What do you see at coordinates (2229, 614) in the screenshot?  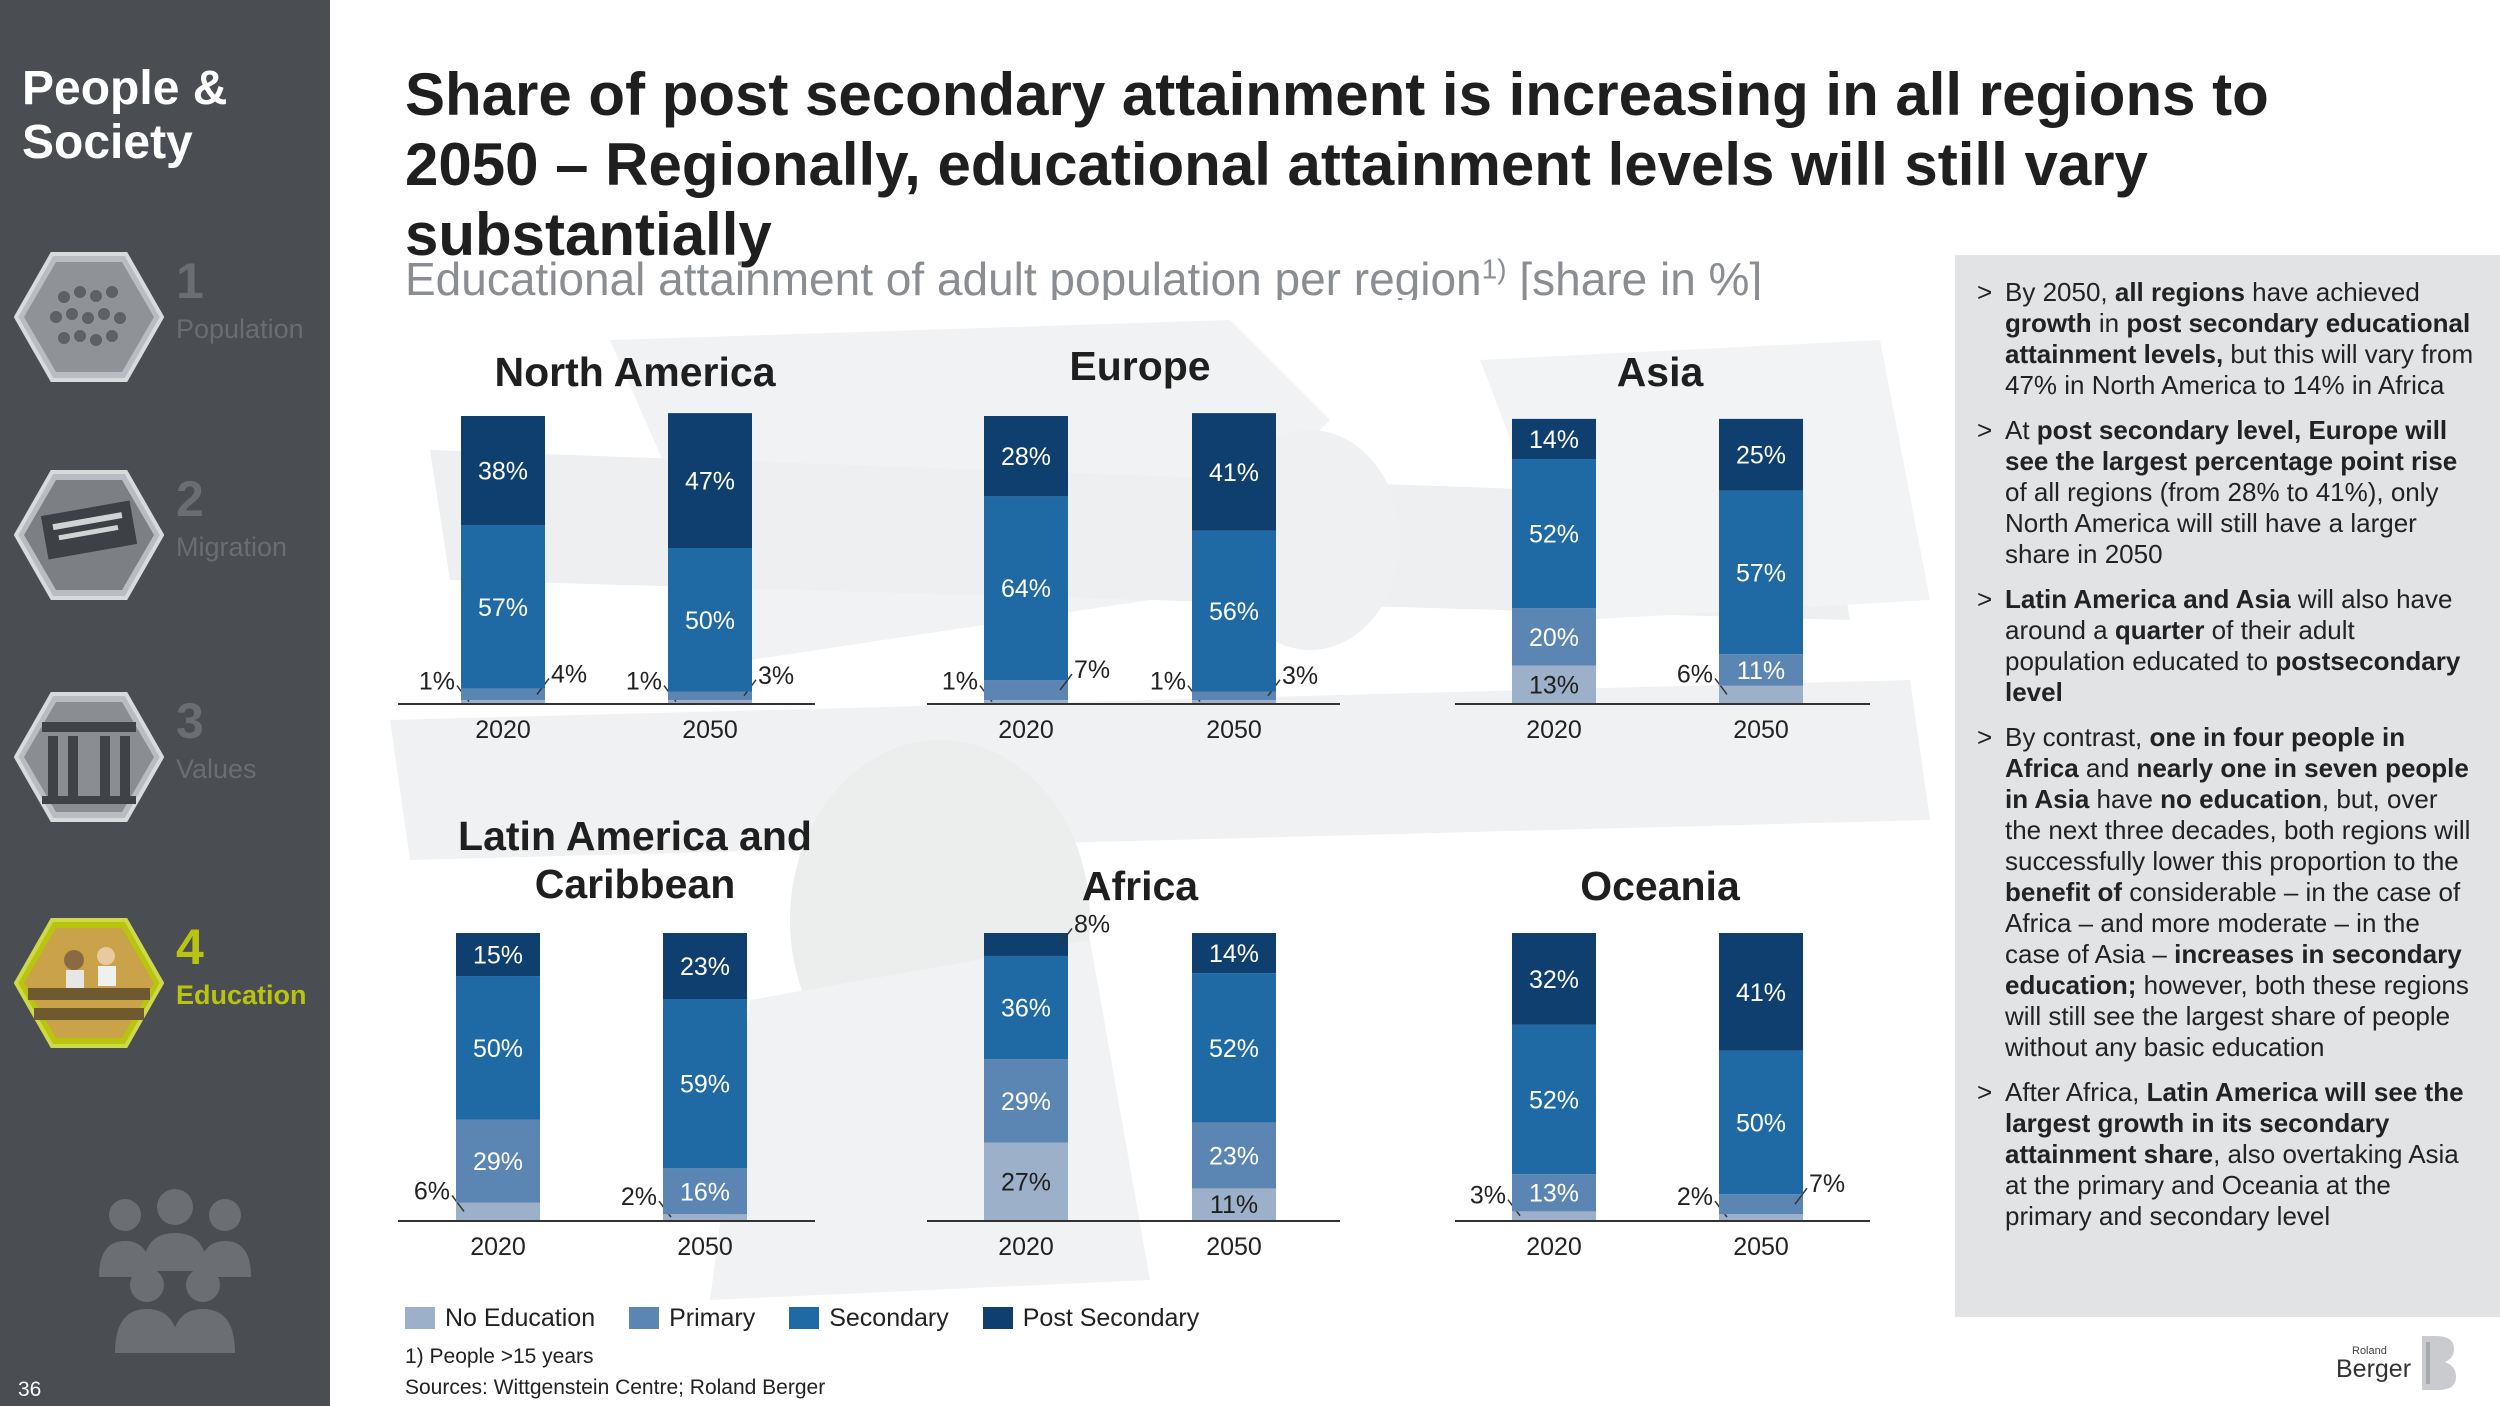 I see `finding-text-run: will also have around a` at bounding box center [2229, 614].